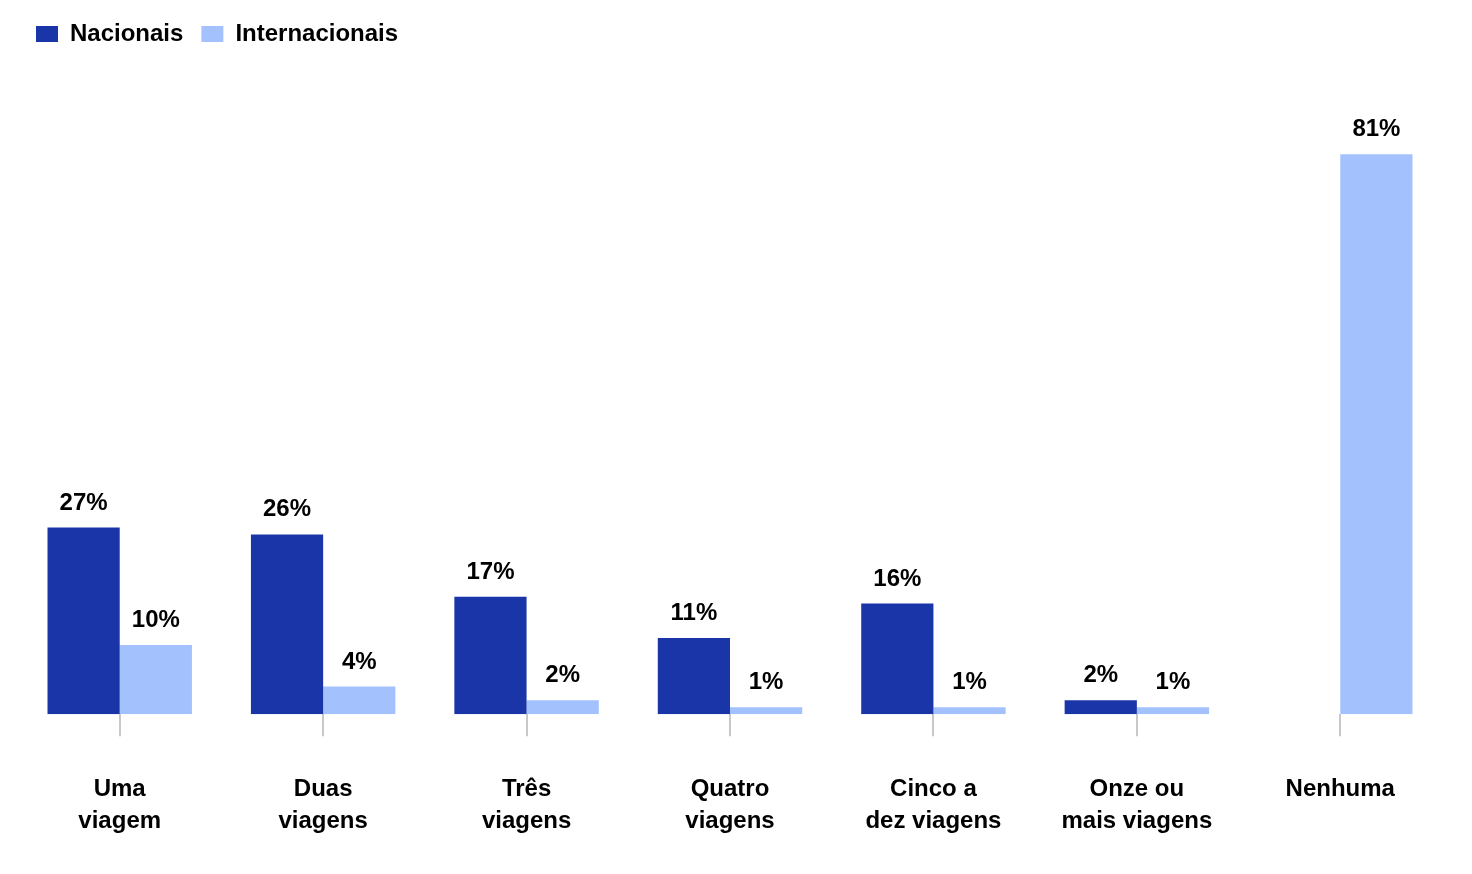 Image resolution: width=1472 pixels, height=874 pixels. What do you see at coordinates (359, 660) in the screenshot?
I see `data-label: 4%` at bounding box center [359, 660].